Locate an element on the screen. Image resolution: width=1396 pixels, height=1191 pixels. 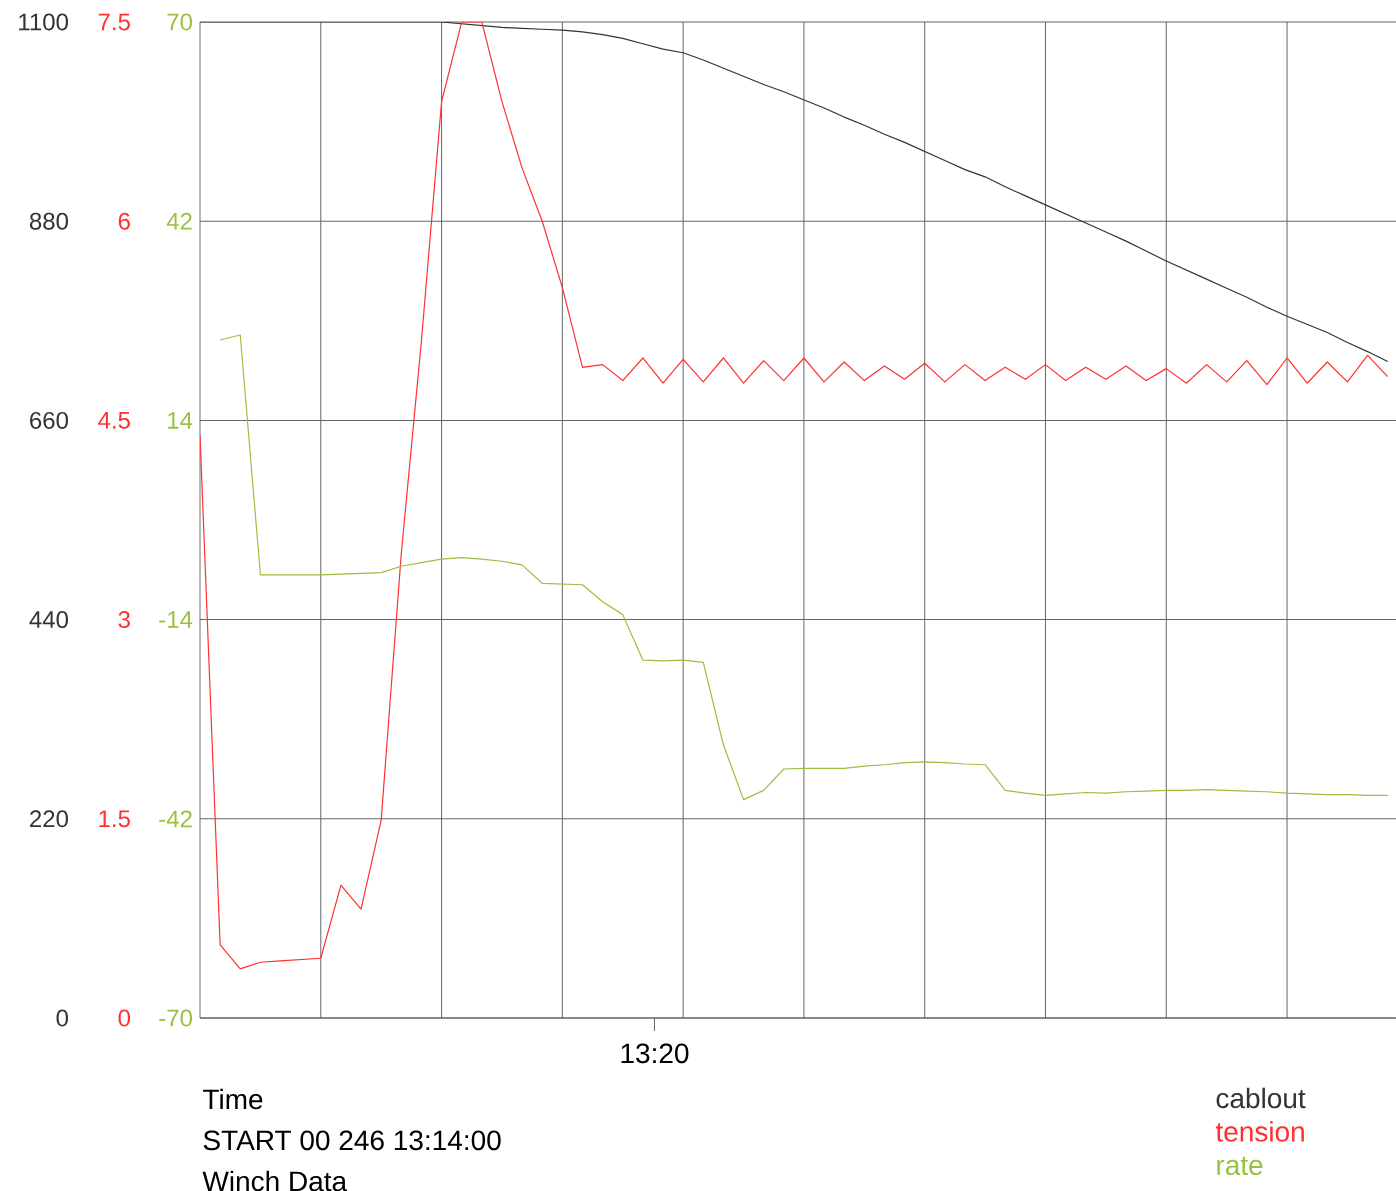
y-tick-label: 440 is located at coordinates (49, 620).